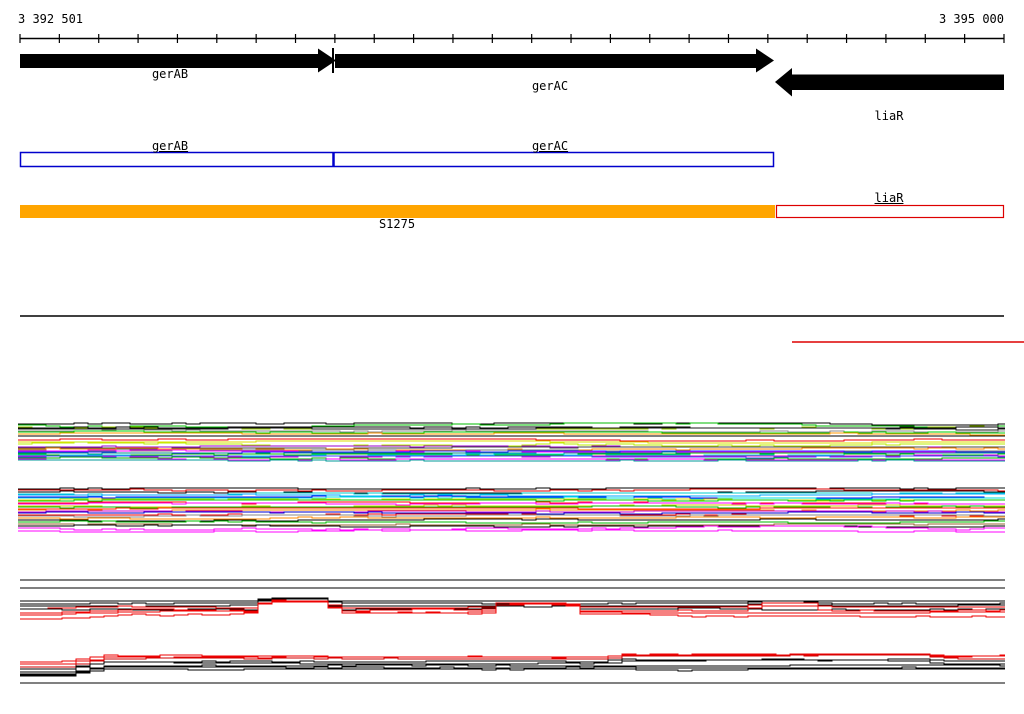 This screenshot has width=1024, height=714. Describe the element at coordinates (170, 74) in the screenshot. I see `gene-label-gerAB: gerAB` at that location.